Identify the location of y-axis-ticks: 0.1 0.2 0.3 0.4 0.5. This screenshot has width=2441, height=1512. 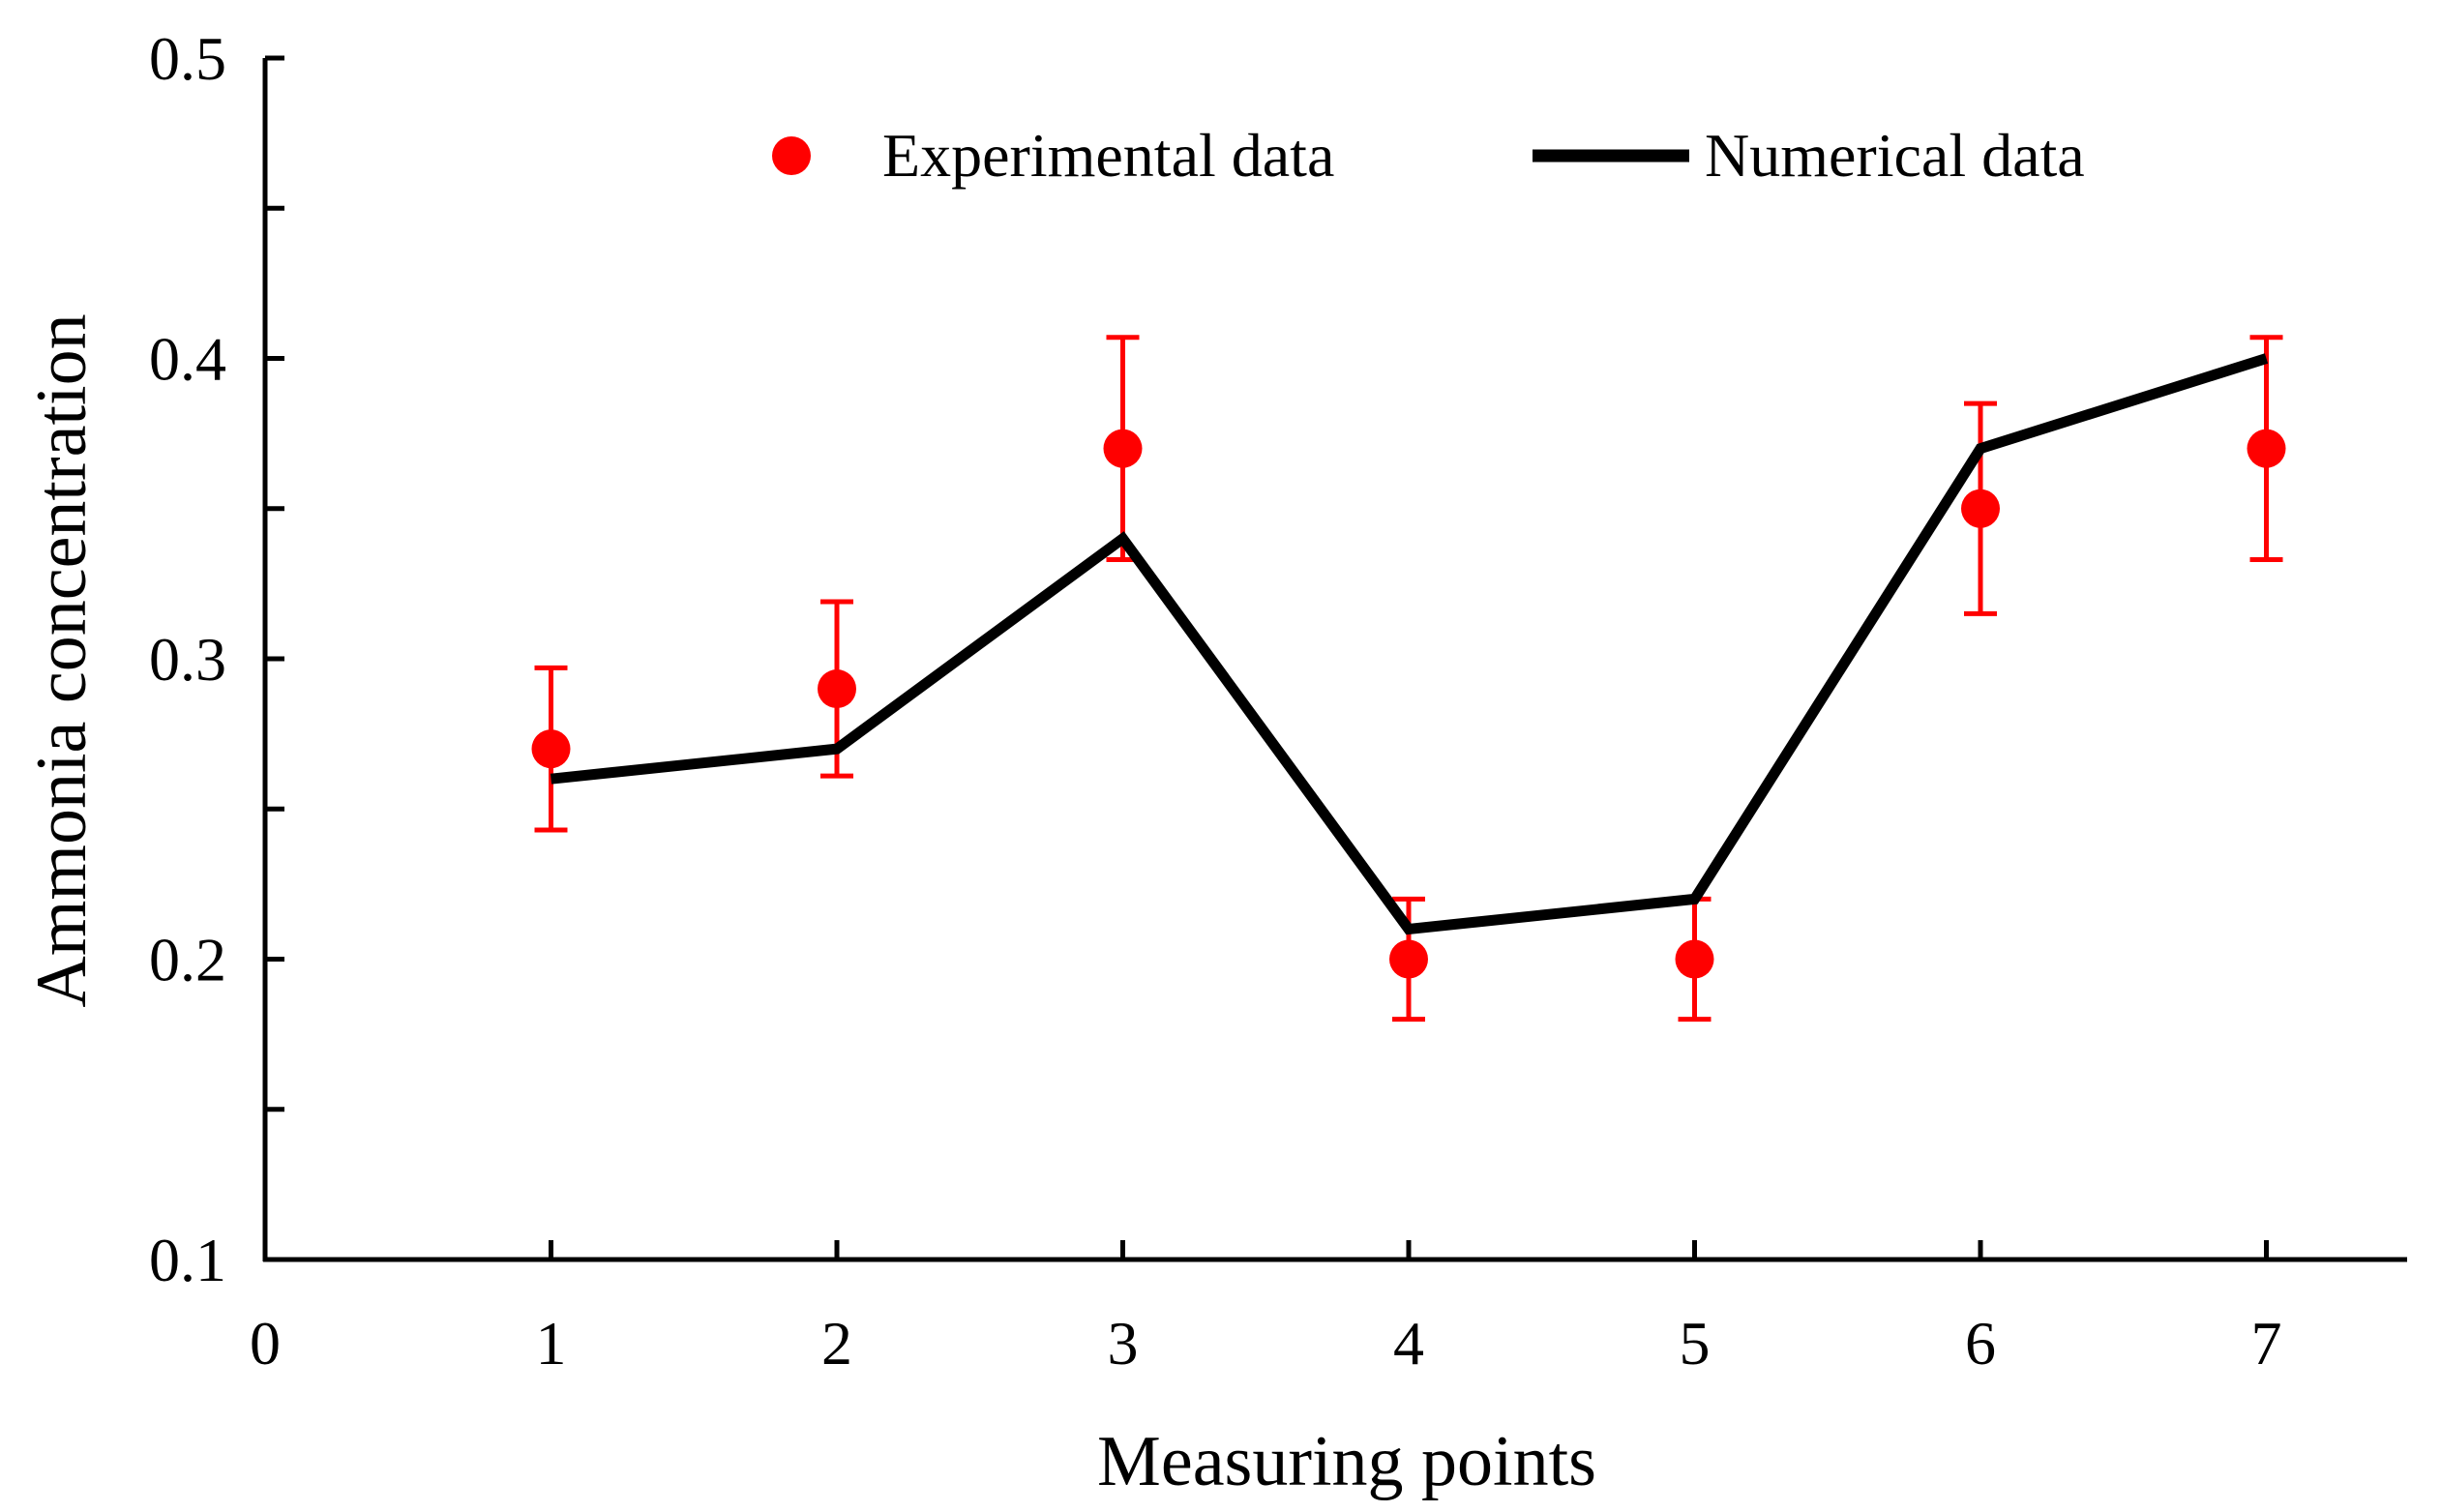
(217, 659).